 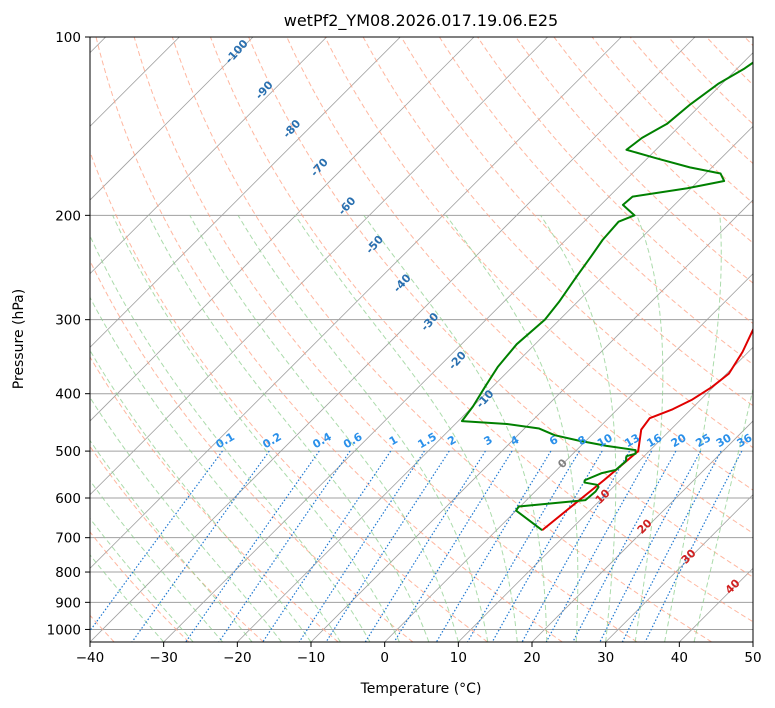 I want to click on mixing-ratio-label: 8, so click(x=582, y=440).